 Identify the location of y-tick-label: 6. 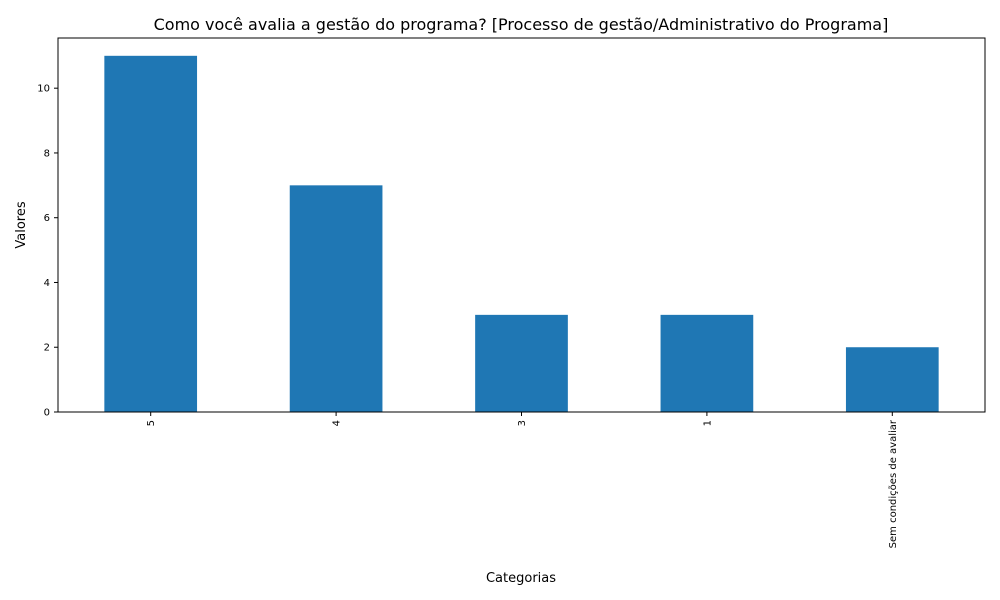
(47, 218).